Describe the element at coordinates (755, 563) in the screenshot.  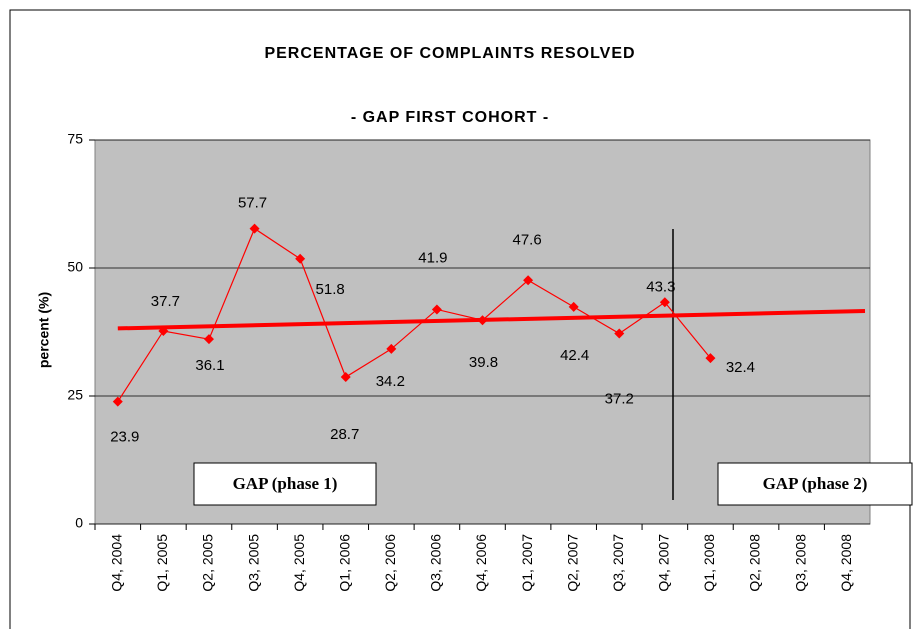
I see `x-tick-label: Q2, 2008` at that location.